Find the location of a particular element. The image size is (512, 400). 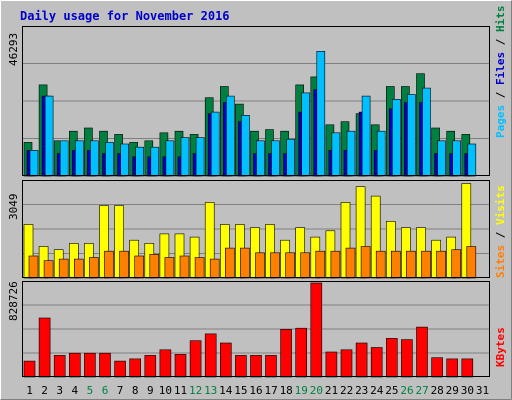

side-legend-visits_sites: Sites / Visits is located at coordinates (500, 231).